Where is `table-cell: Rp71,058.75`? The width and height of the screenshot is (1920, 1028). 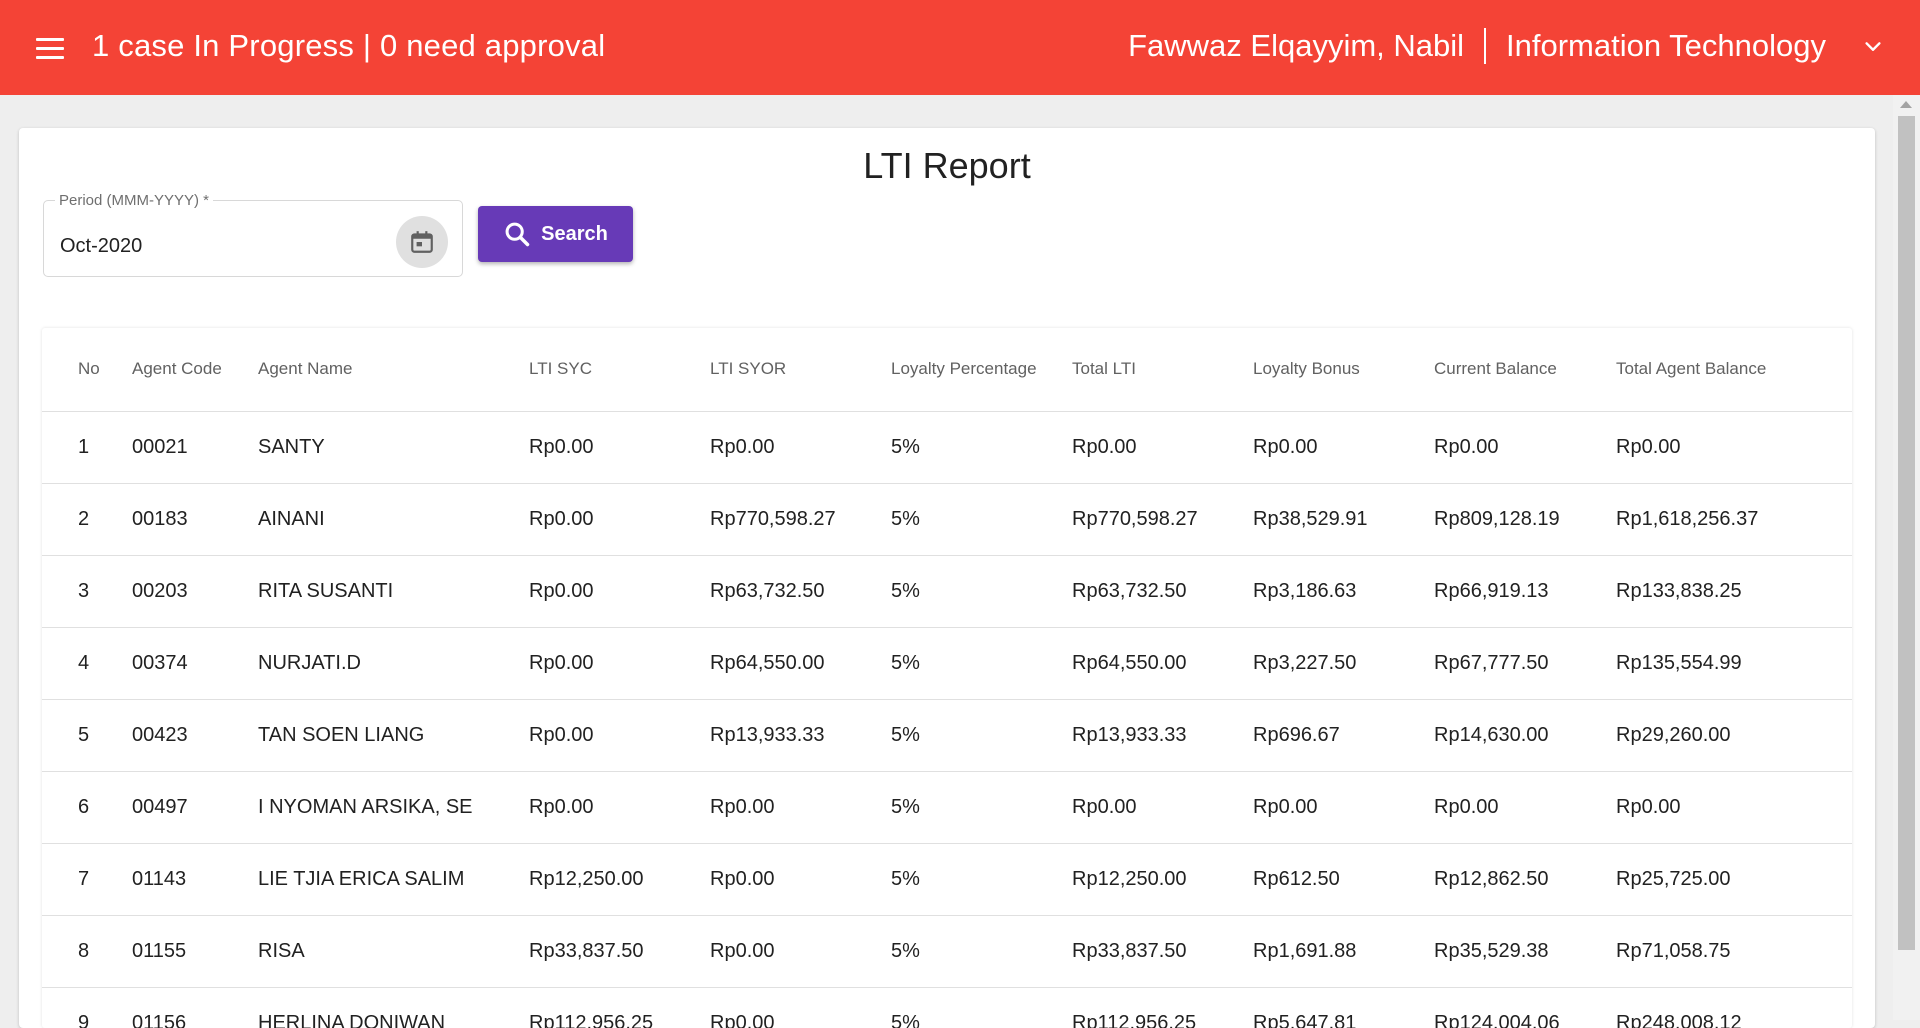 table-cell: Rp71,058.75 is located at coordinates (1734, 951).